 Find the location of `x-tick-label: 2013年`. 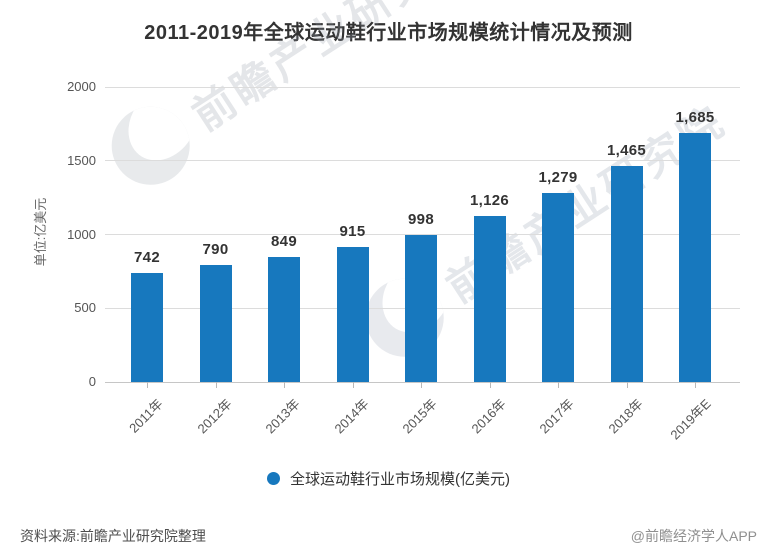

x-tick-label: 2013年 is located at coordinates (282, 416).